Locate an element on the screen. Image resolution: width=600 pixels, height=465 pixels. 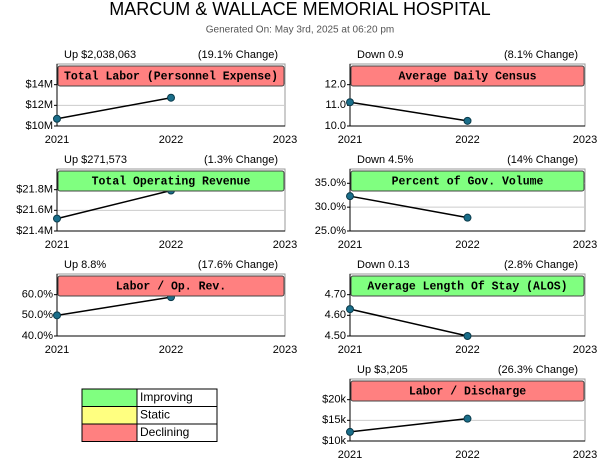
y-tick-label: 25.0% is located at coordinates (330, 231).